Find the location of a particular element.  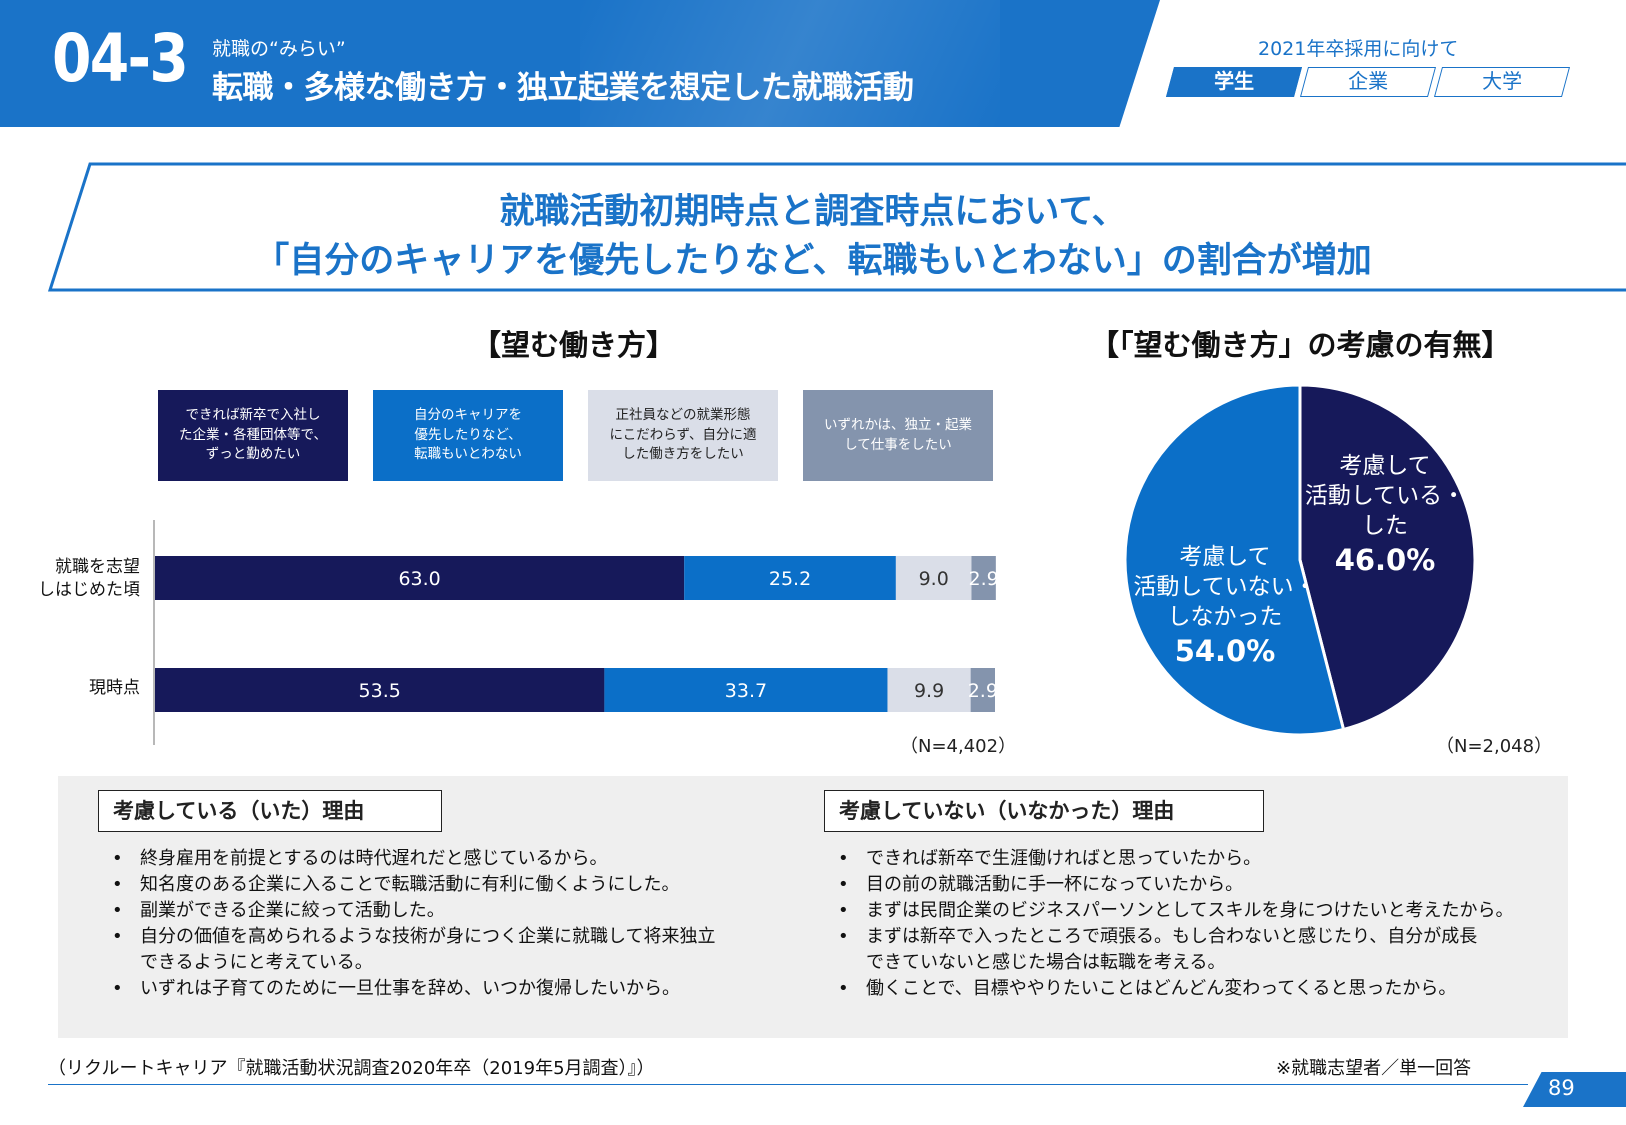

headline-line-2: 「自分のキャリアを優先したりなど、転職もいとわない」の割合が増加 is located at coordinates (813, 261).